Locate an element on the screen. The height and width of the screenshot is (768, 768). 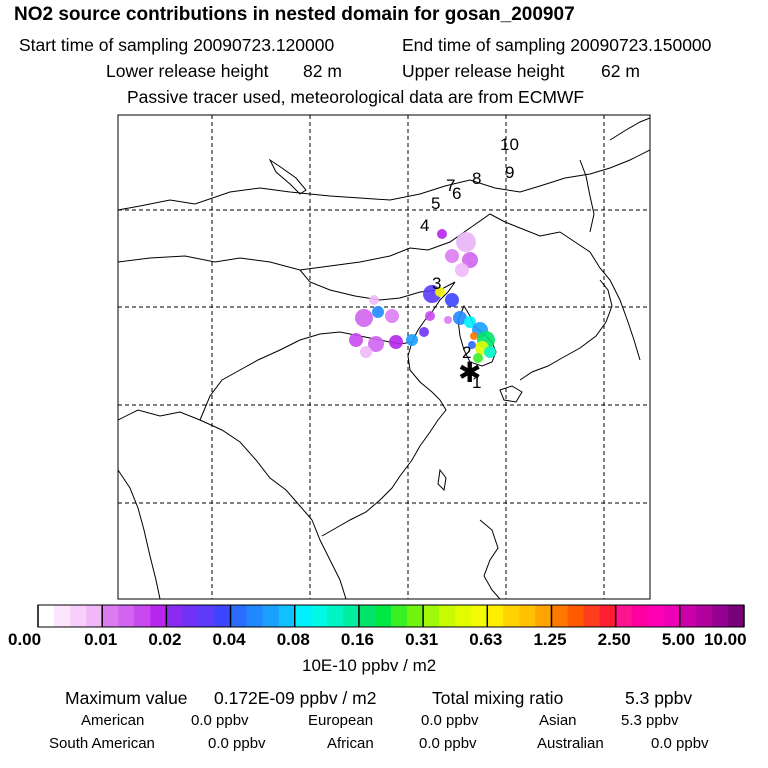
concentration-field is located at coordinates (422, 296).